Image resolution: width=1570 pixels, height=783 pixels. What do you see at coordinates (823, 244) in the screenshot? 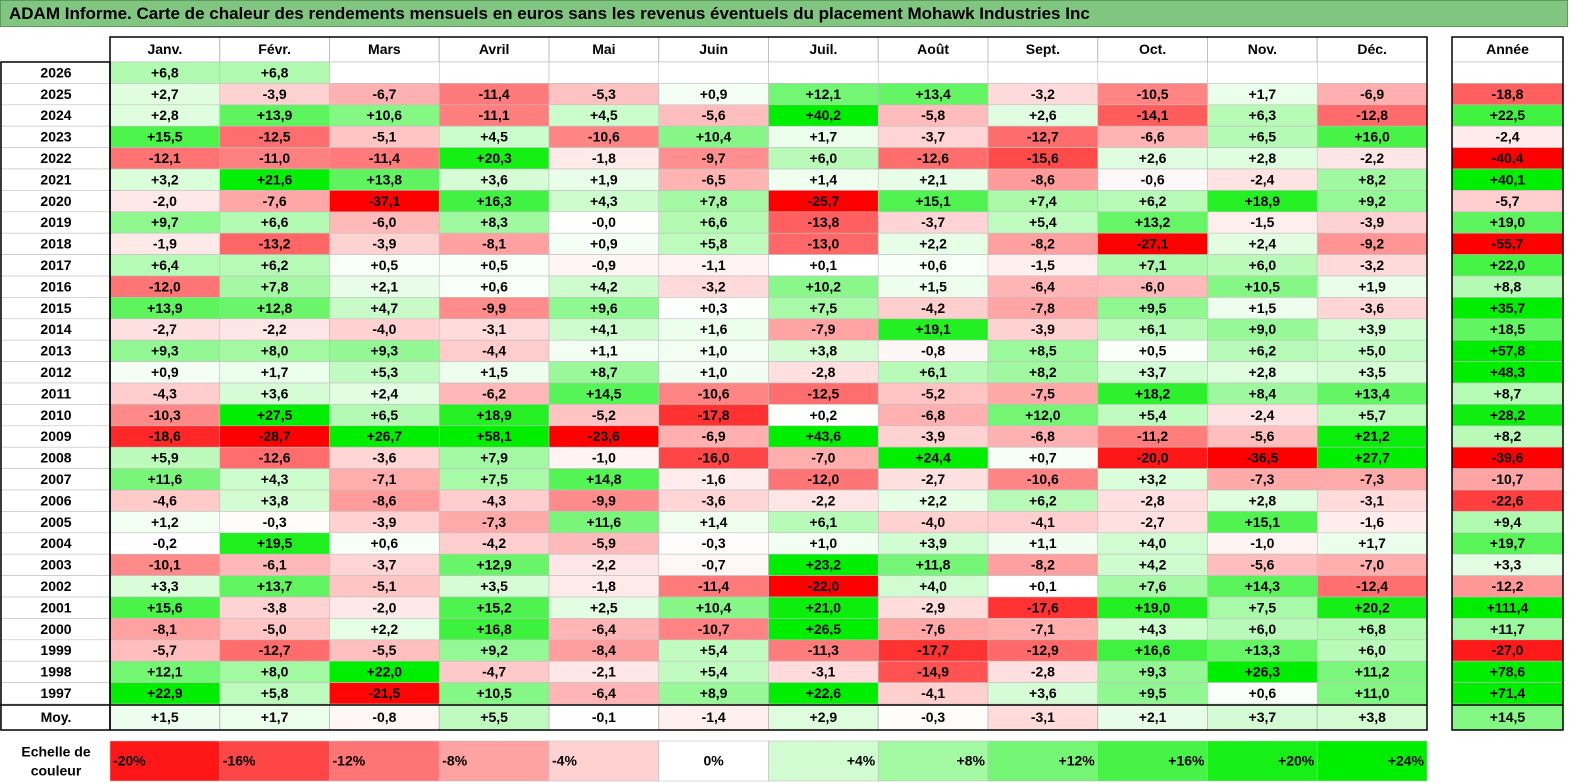
I see `heatmap-cell-value: -13,0` at bounding box center [823, 244].